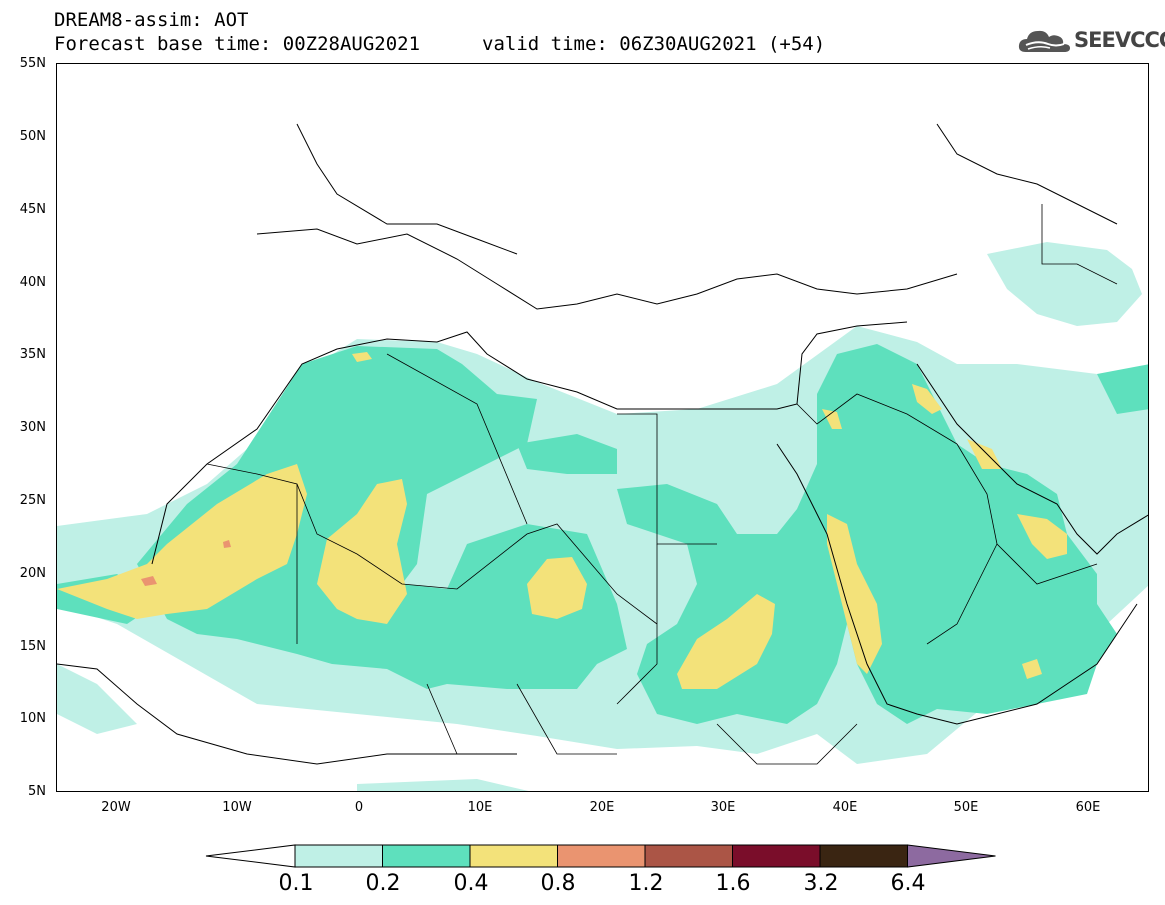 The height and width of the screenshot is (905, 1165). What do you see at coordinates (32, 282) in the screenshot?
I see `lat-label: 40N` at bounding box center [32, 282].